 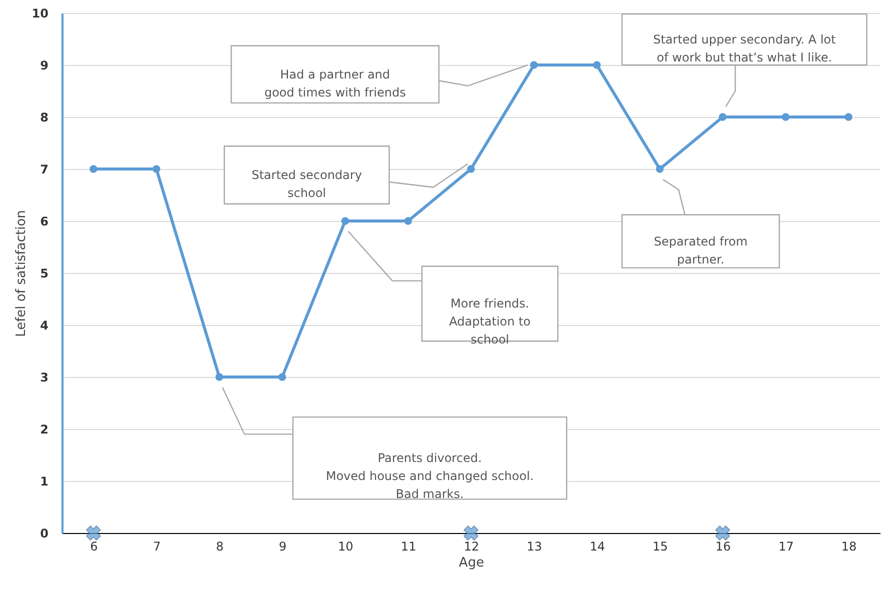 What do you see at coordinates (346, 547) in the screenshot?
I see `x-tick-label: 10` at bounding box center [346, 547].